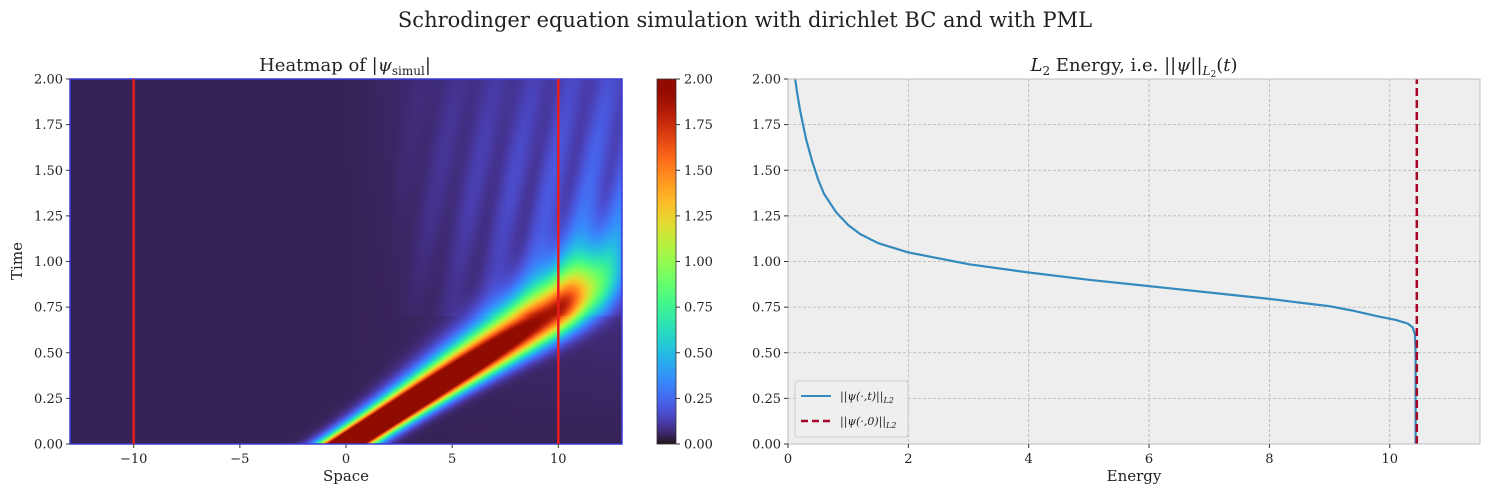  Describe the element at coordinates (766, 80) in the screenshot. I see `energy-y-tick-label: 2.00` at that location.